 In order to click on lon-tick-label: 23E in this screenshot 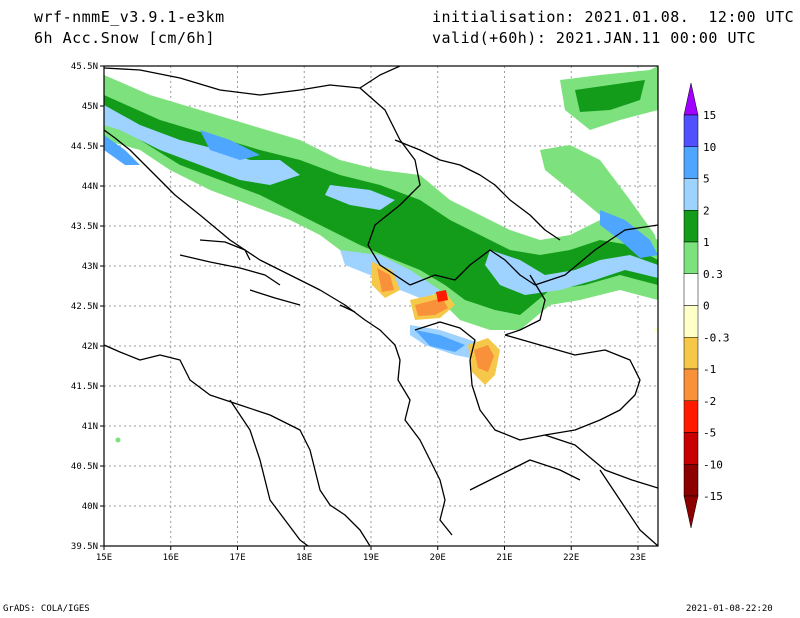, I will do `click(638, 558)`.